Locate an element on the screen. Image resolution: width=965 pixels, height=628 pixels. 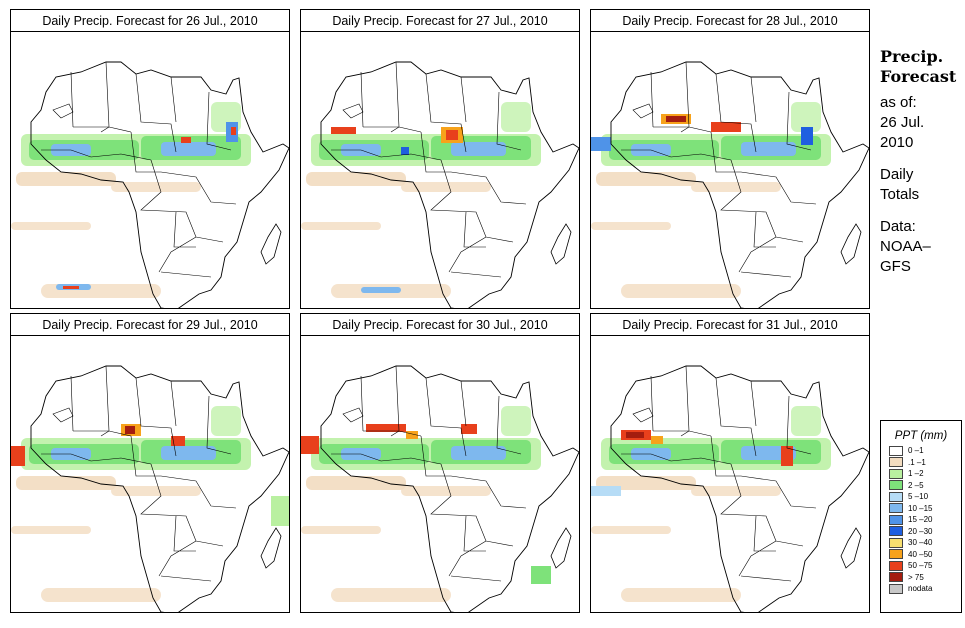
legend-label: 30 –40 is located at coordinates (920, 543).